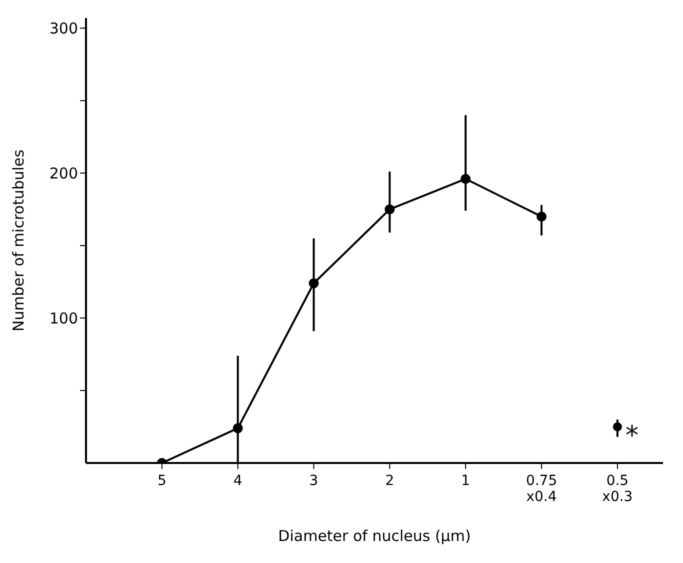 The height and width of the screenshot is (563, 683). I want to click on x-tick-label: 1, so click(465, 481).